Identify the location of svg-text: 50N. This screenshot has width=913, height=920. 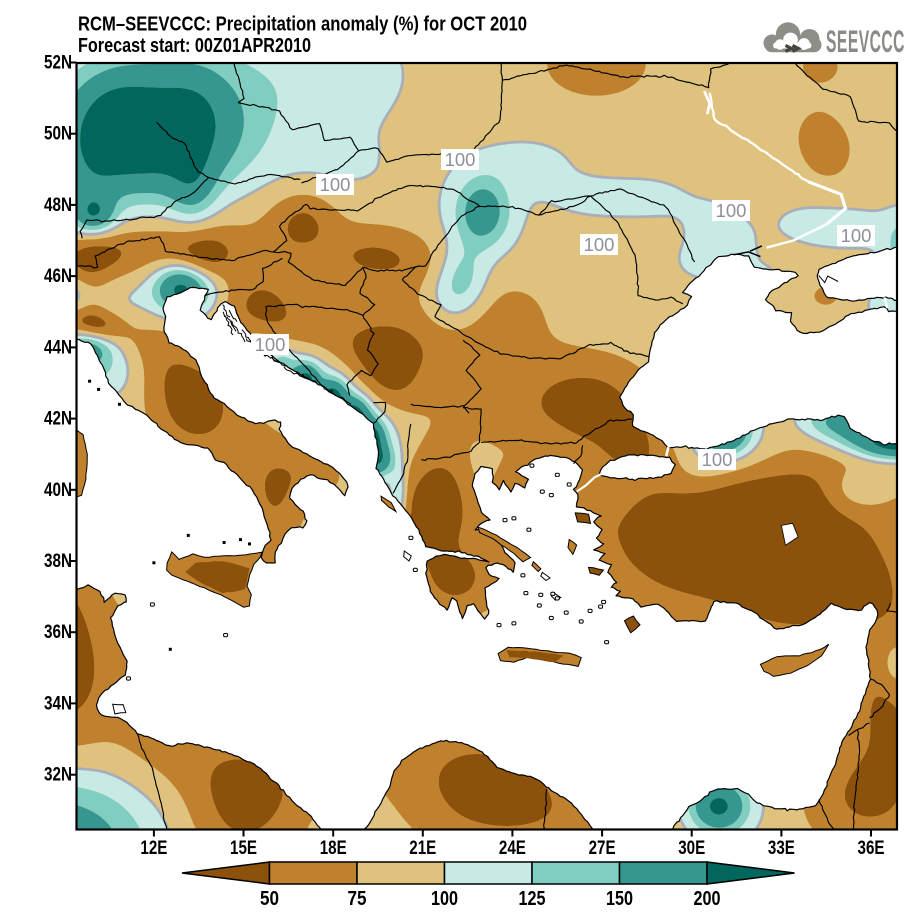
(58, 134).